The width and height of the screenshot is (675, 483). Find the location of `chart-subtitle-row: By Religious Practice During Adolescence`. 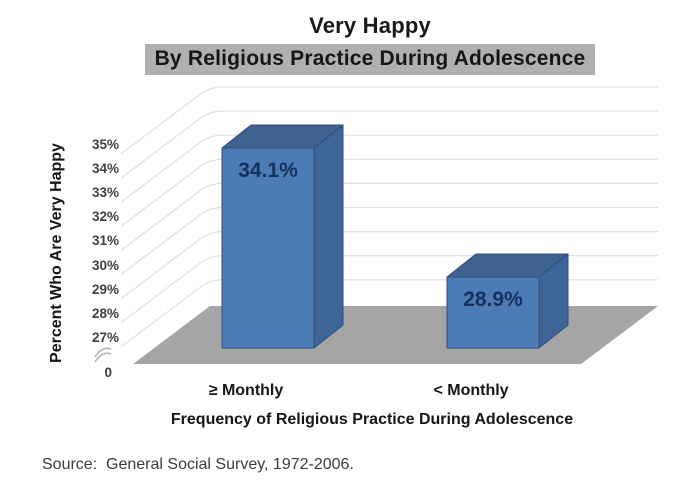

chart-subtitle-row: By Religious Practice During Adolescence is located at coordinates (370, 59).